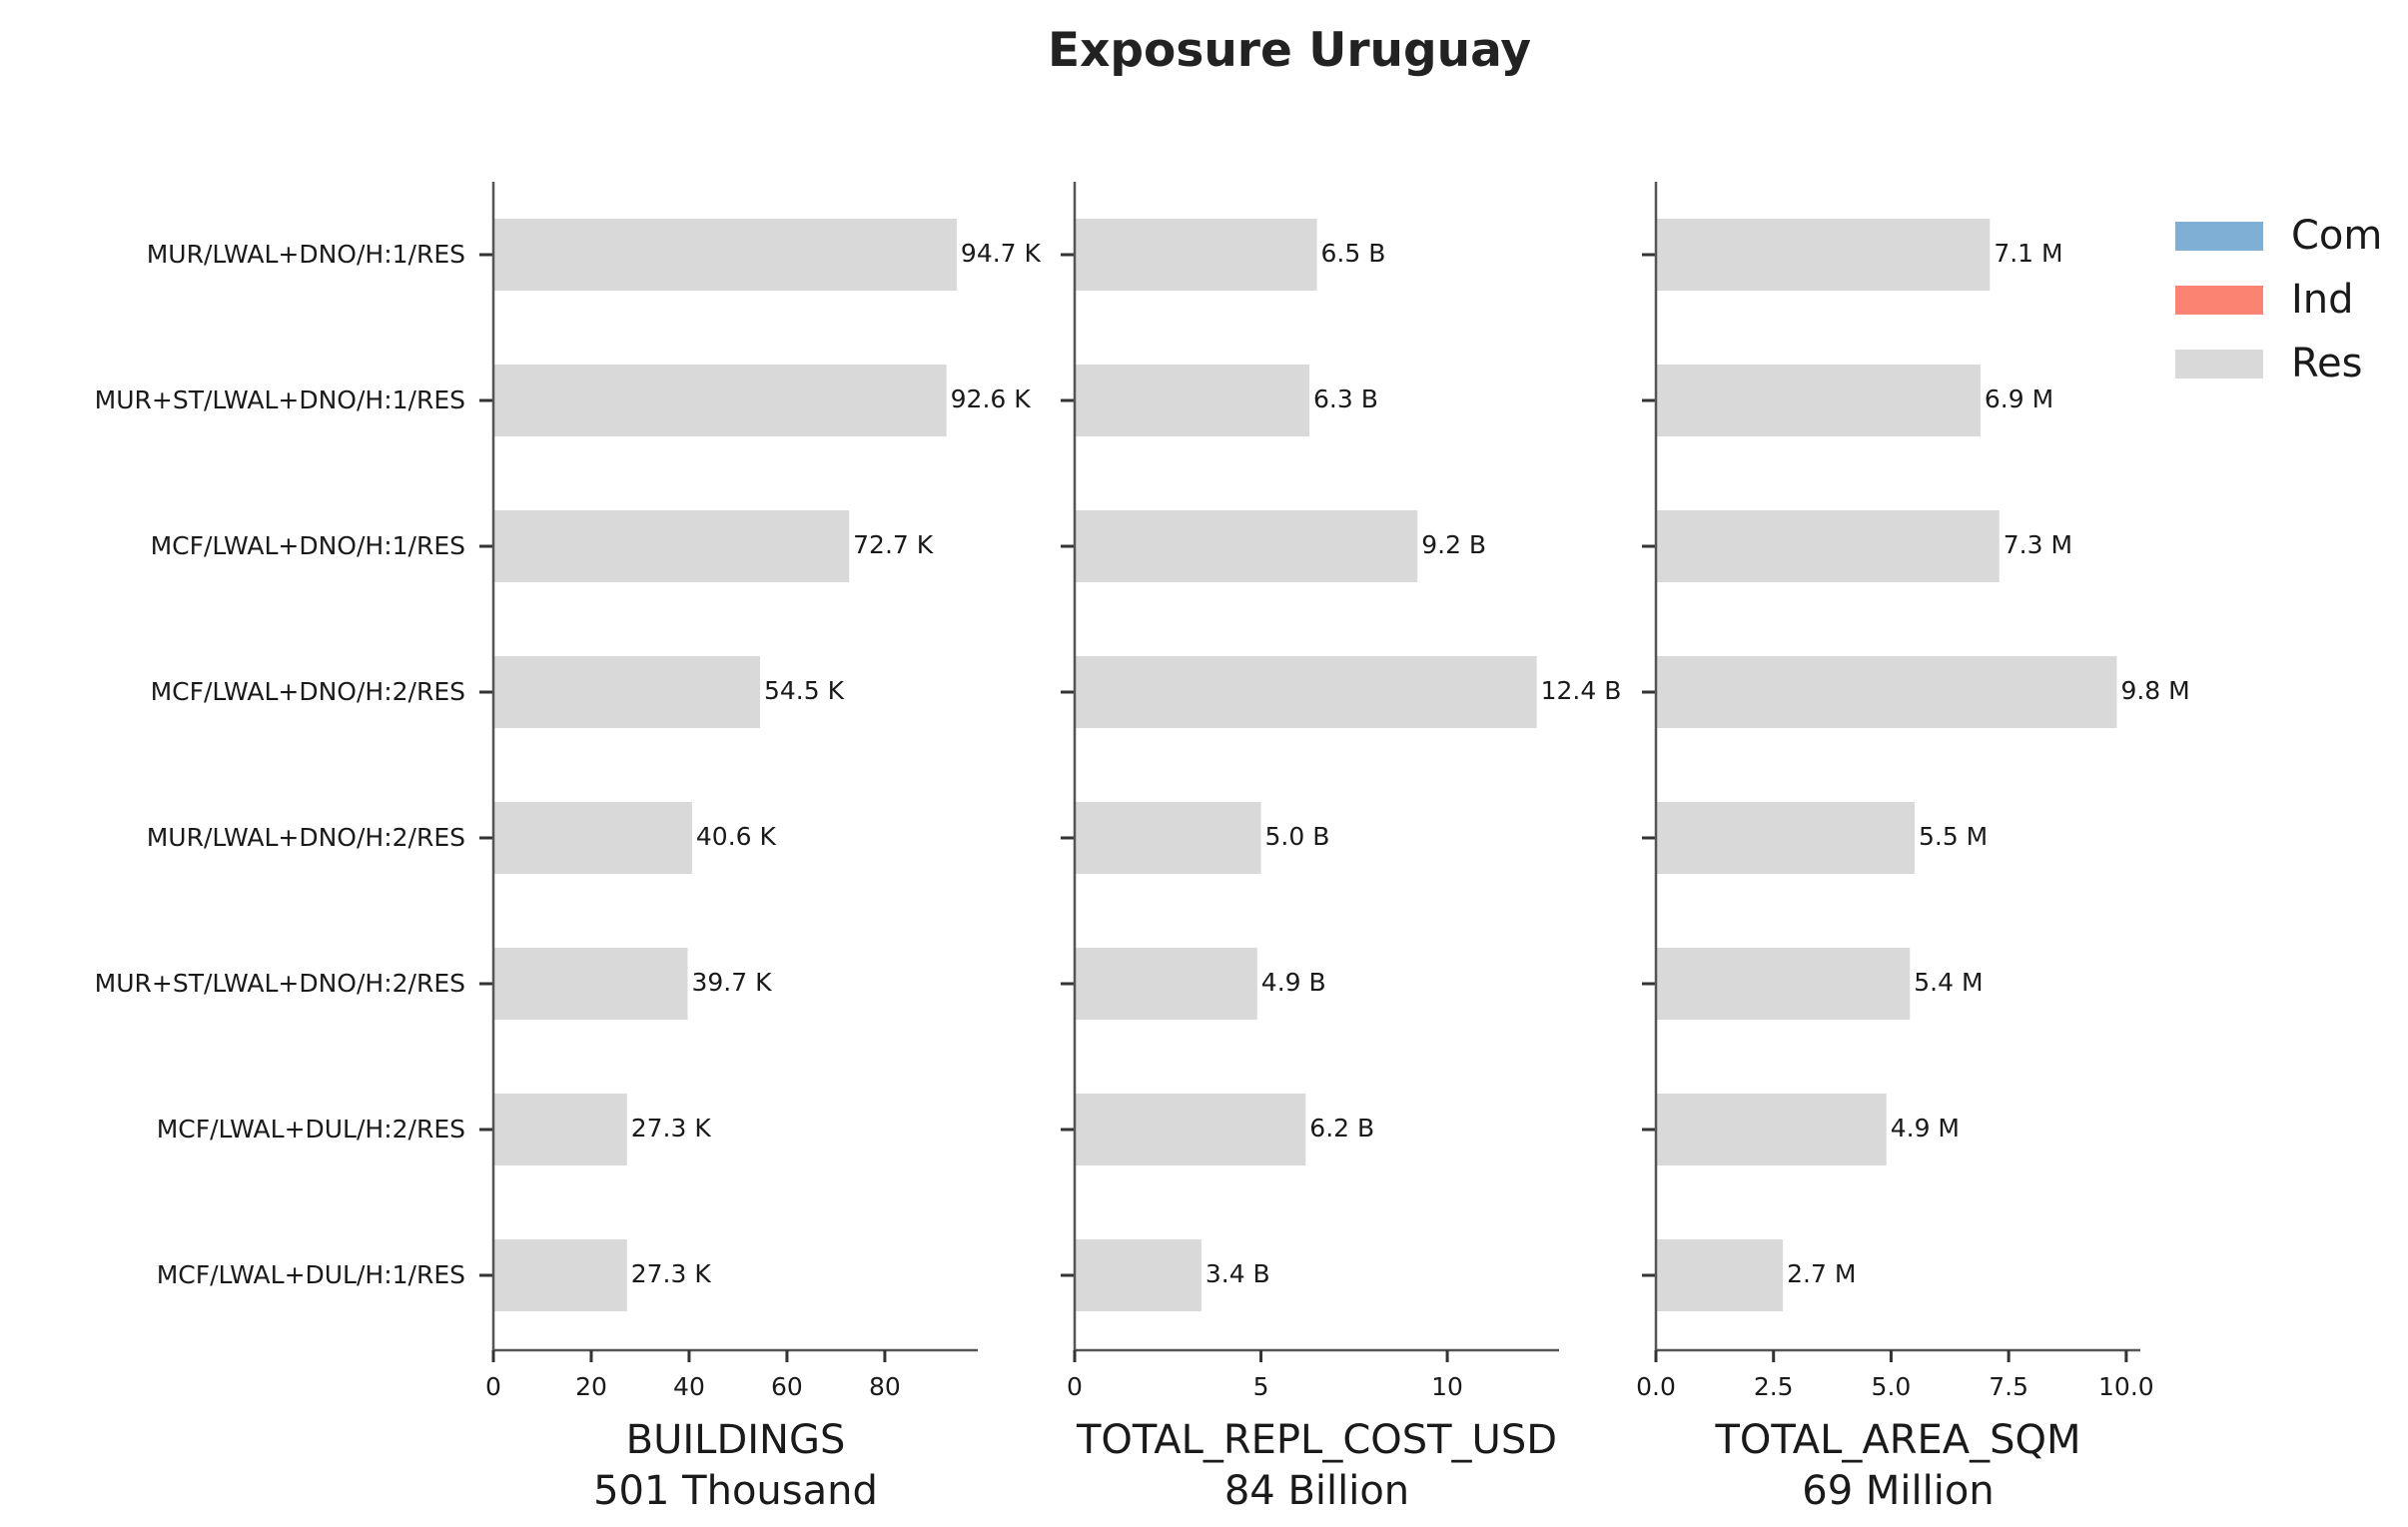  I want to click on x-axis-total: 84 Billion, so click(1316, 1491).